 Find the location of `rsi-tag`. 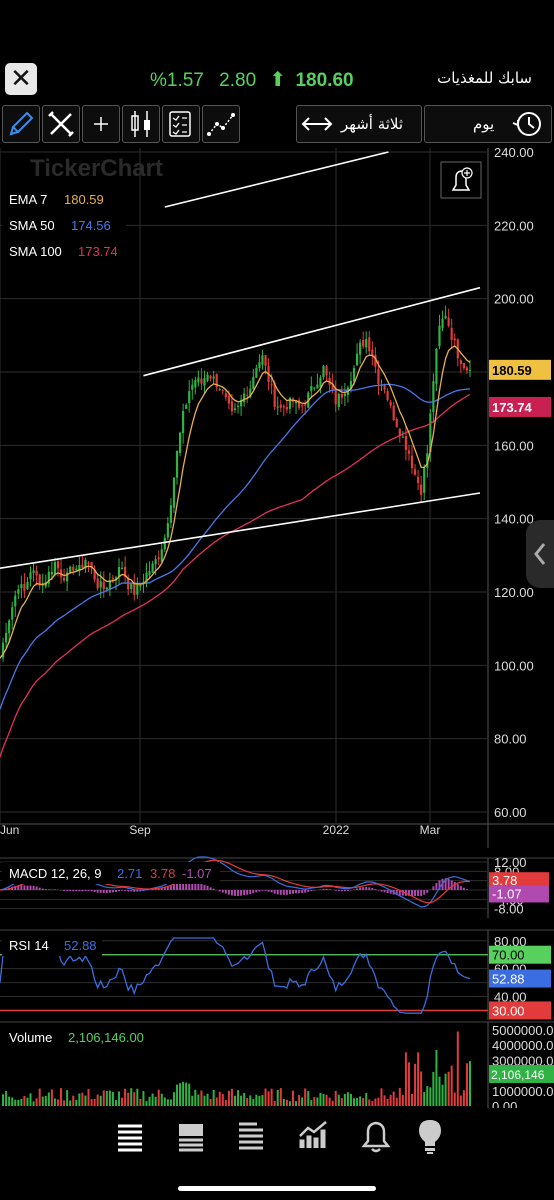

rsi-tag is located at coordinates (520, 978).